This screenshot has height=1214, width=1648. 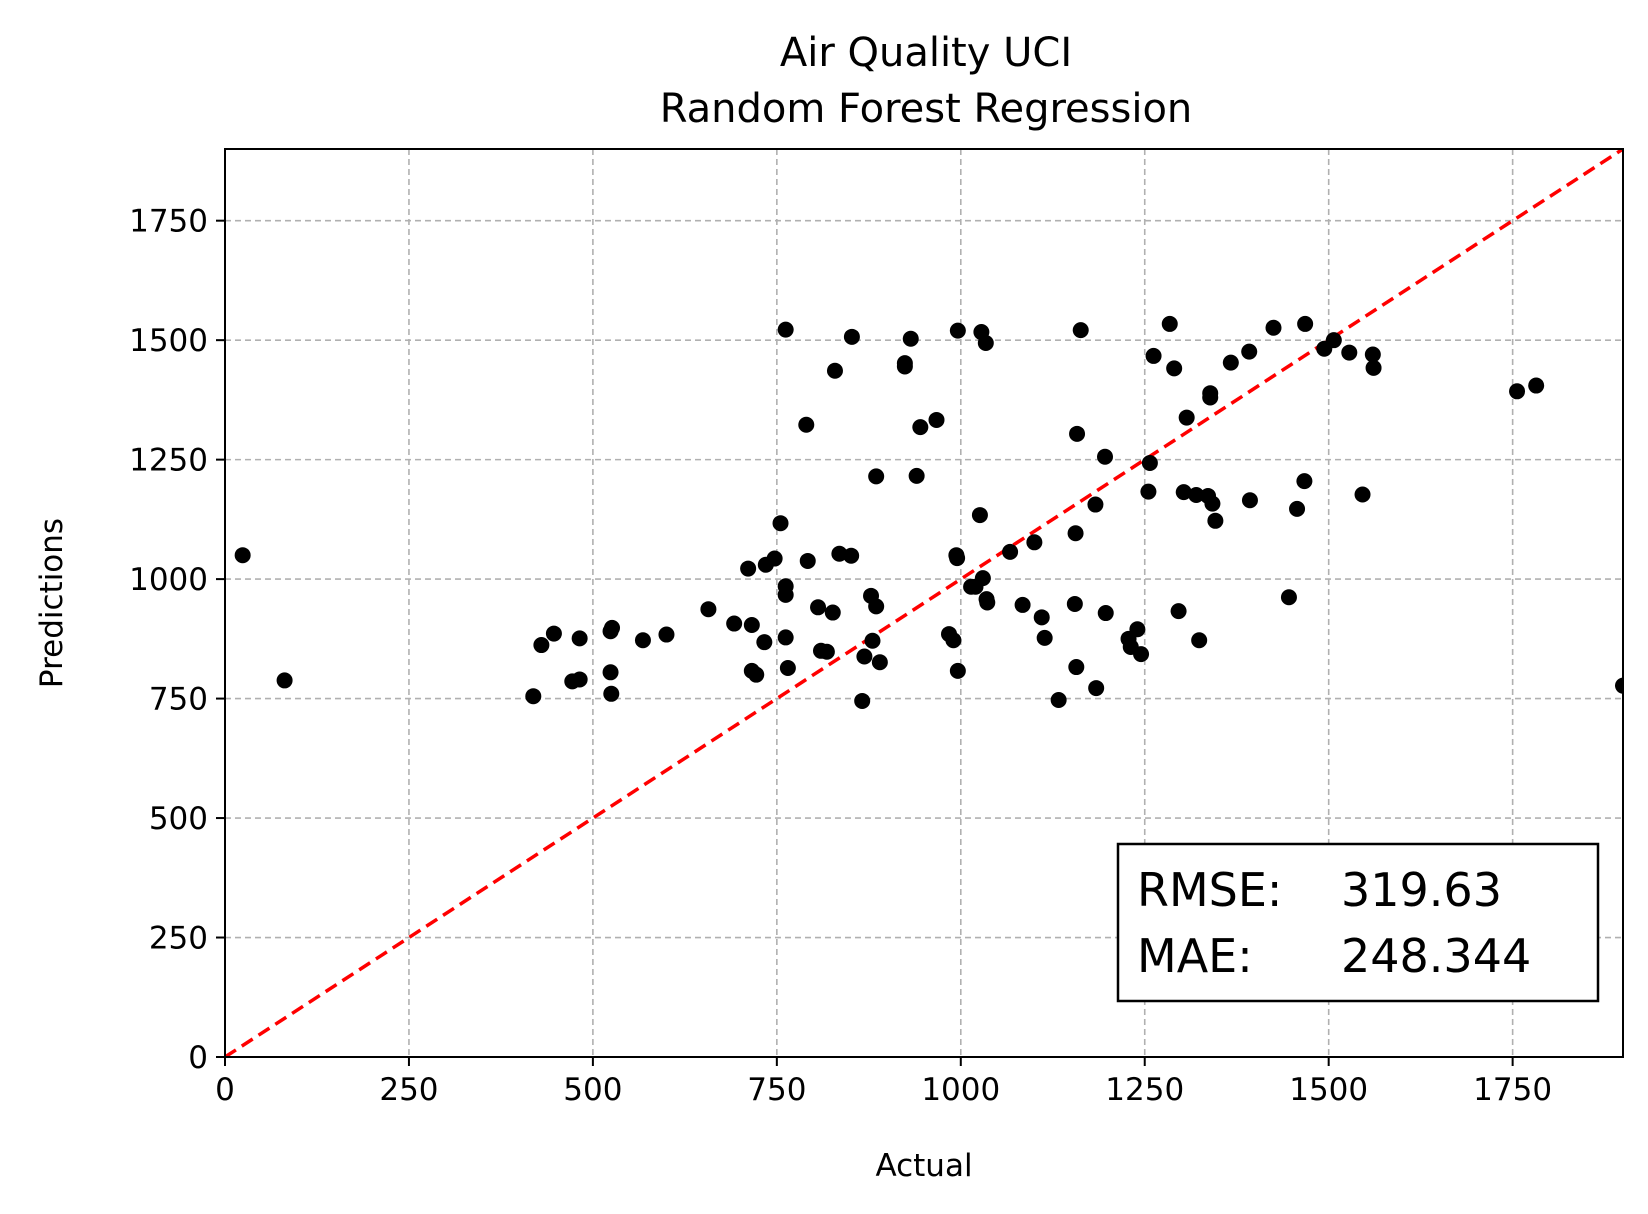 What do you see at coordinates (225, 1090) in the screenshot?
I see `x-tick-label-0: 0` at bounding box center [225, 1090].